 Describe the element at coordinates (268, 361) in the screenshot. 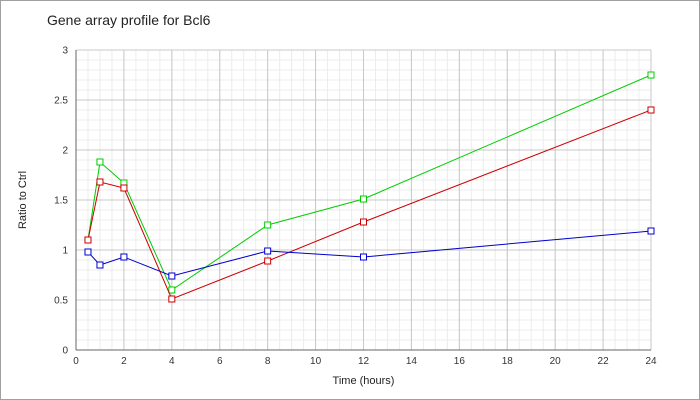

I see `x-tick-label: 8` at that location.